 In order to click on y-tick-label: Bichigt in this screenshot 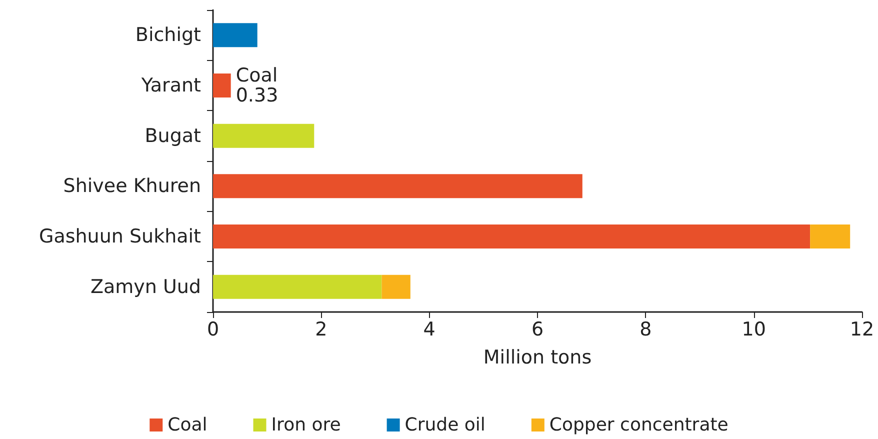, I will do `click(168, 35)`.